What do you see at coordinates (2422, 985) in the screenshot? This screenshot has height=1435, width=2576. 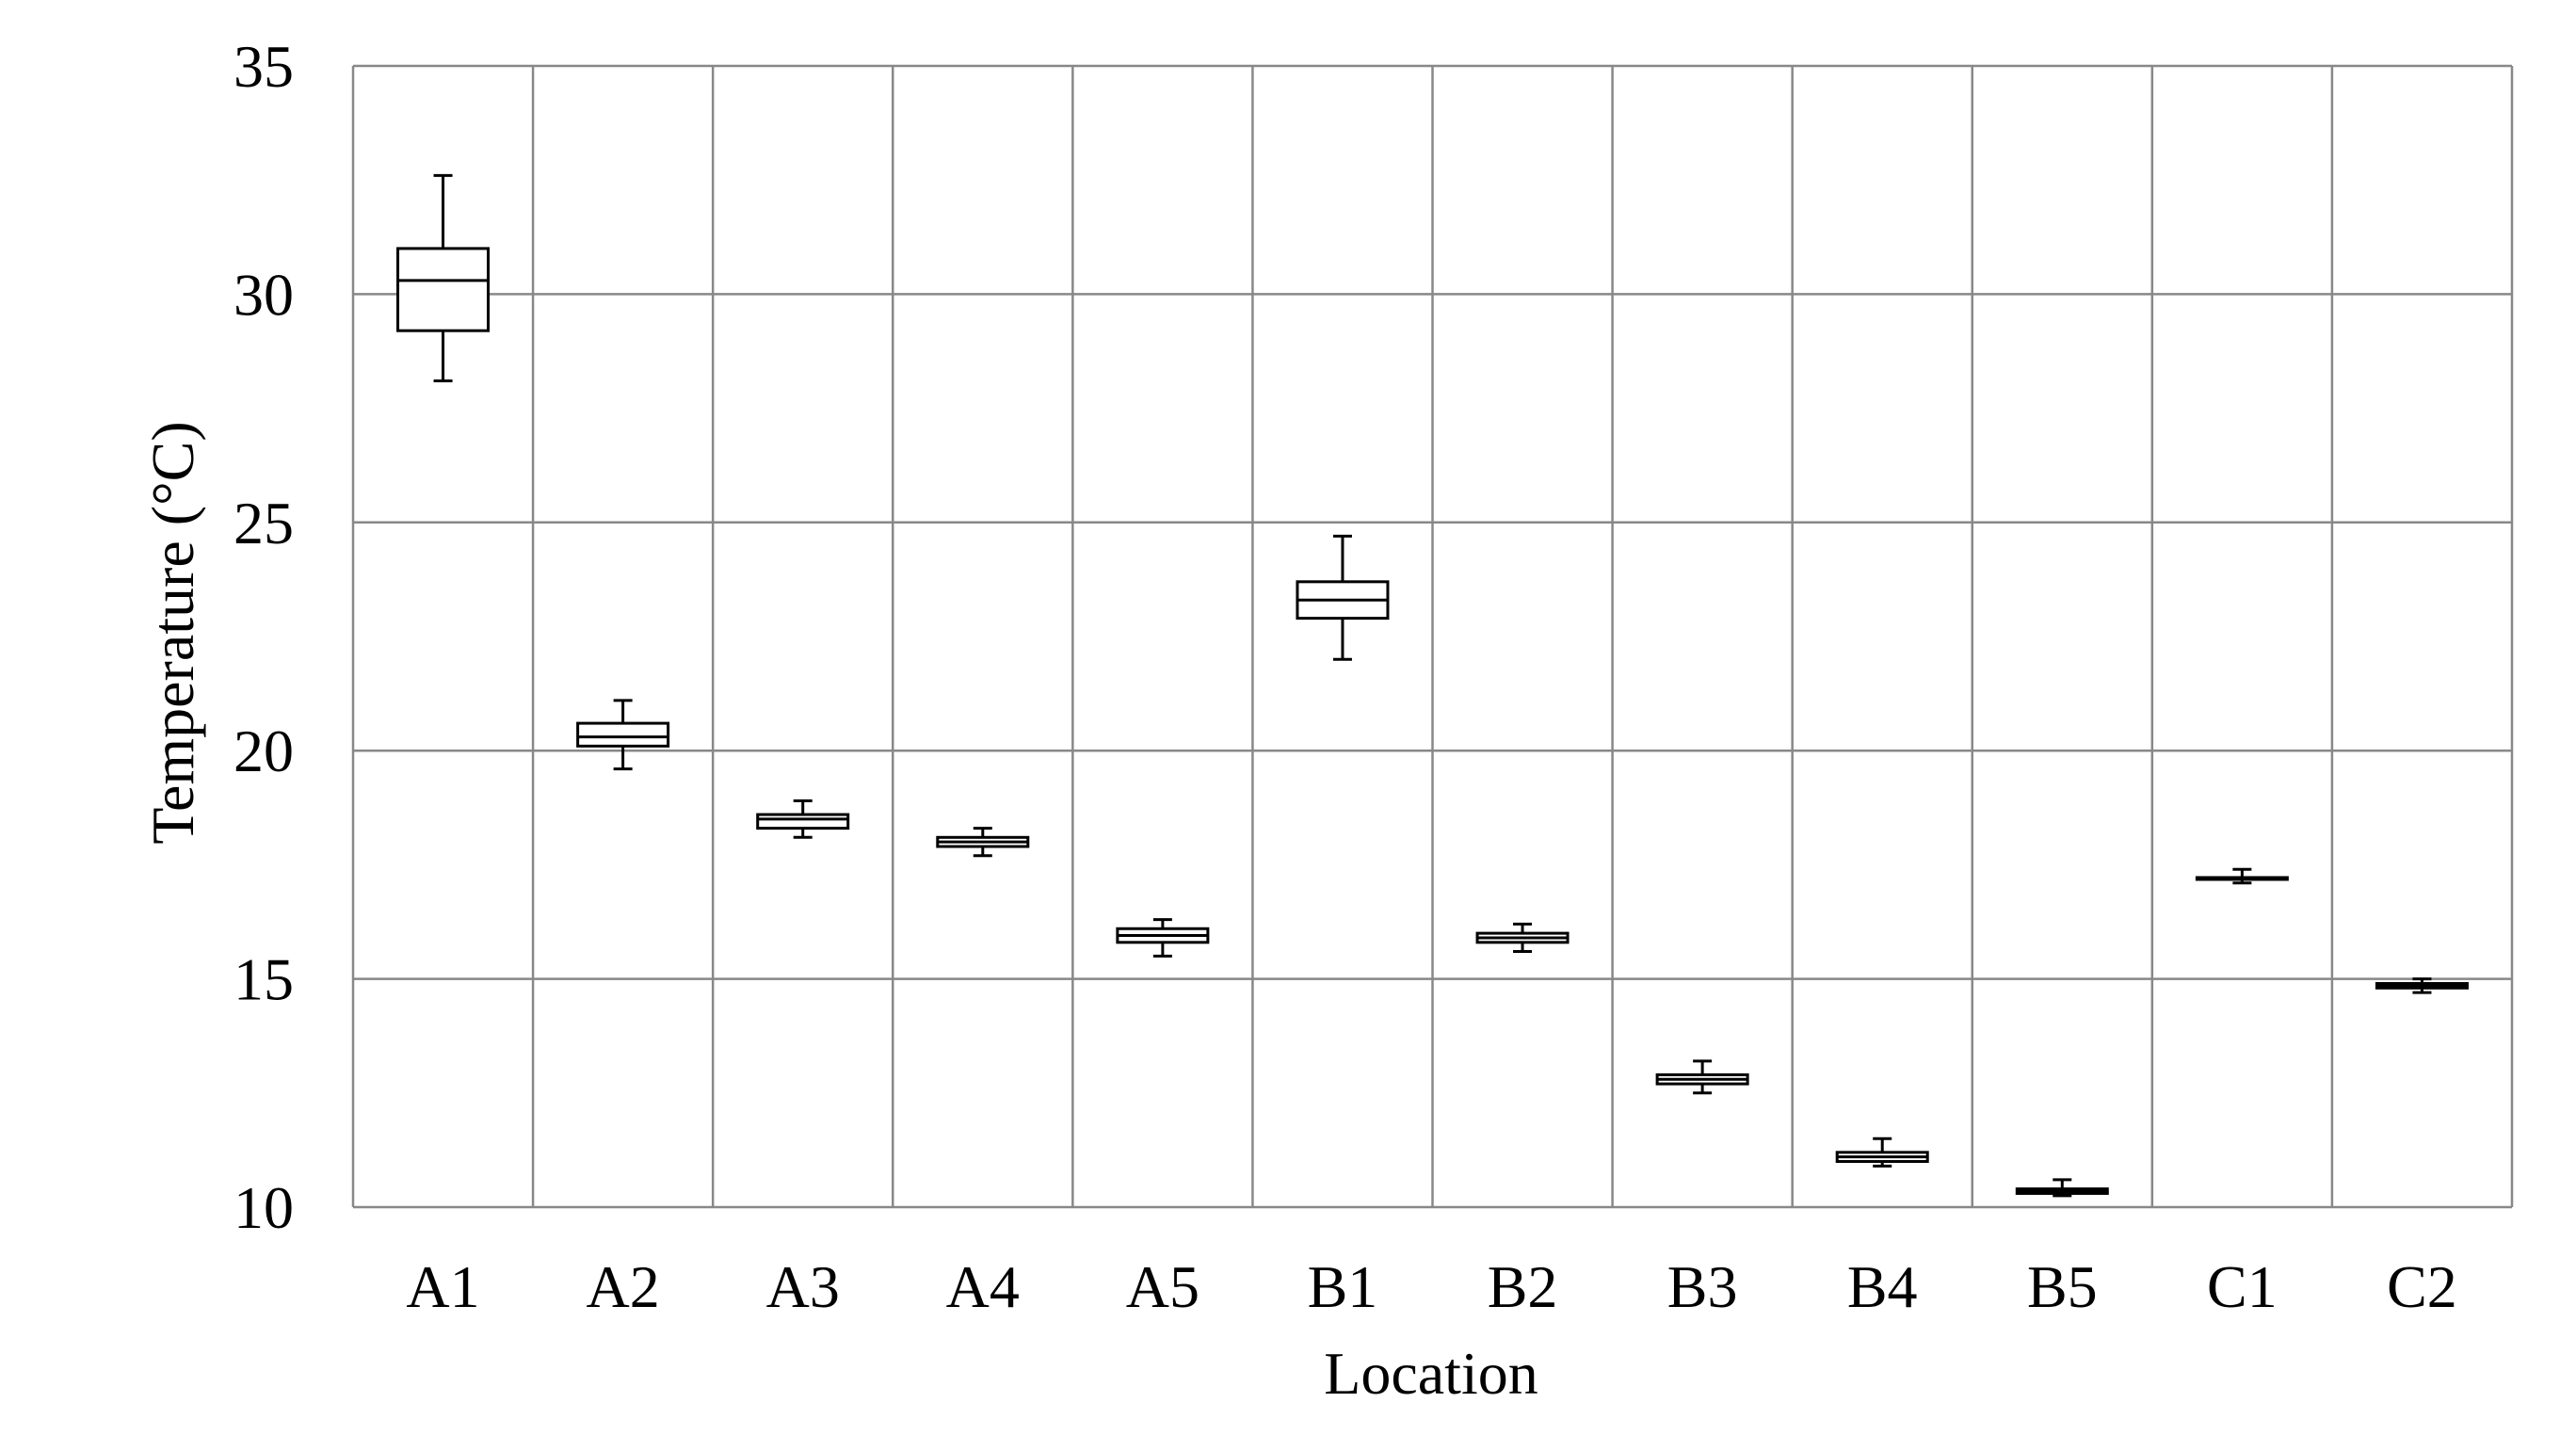 I see `box-plot-c2` at bounding box center [2422, 985].